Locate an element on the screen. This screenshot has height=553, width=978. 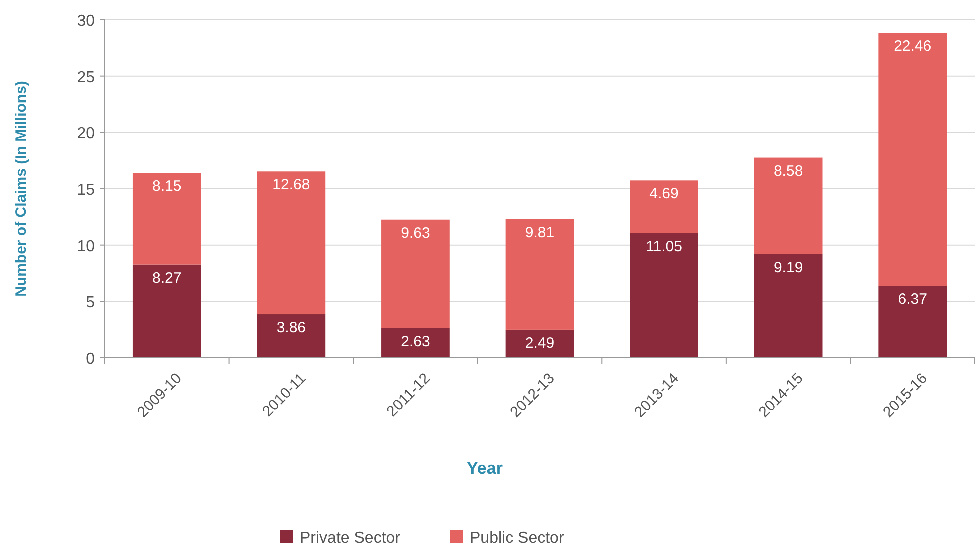
y-axis-title: Number of Claims (In Millions) is located at coordinates (21, 189).